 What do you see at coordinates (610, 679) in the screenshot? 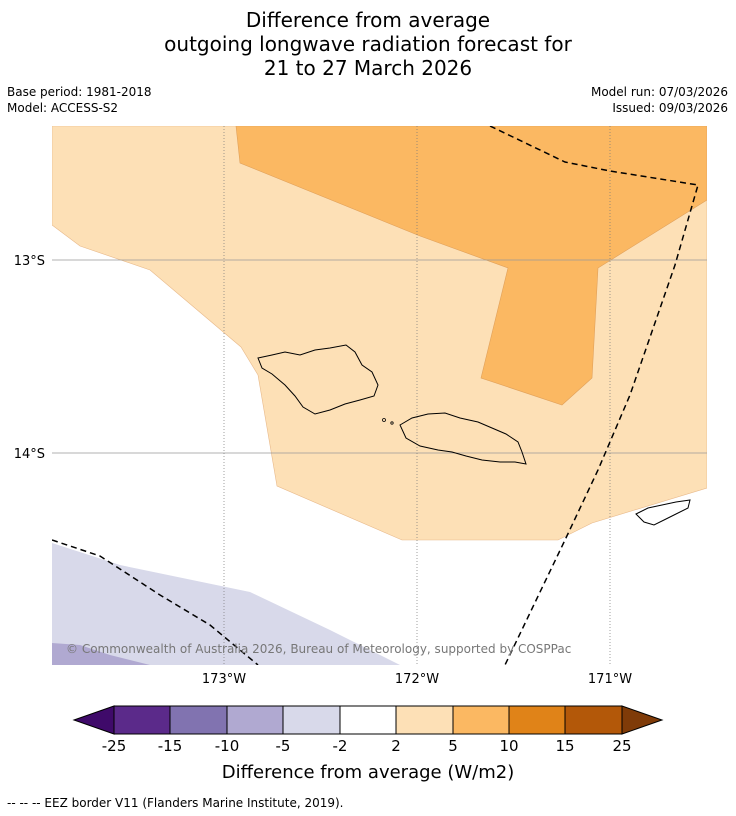
I see `lon-label-171w: 171°W` at bounding box center [610, 679].